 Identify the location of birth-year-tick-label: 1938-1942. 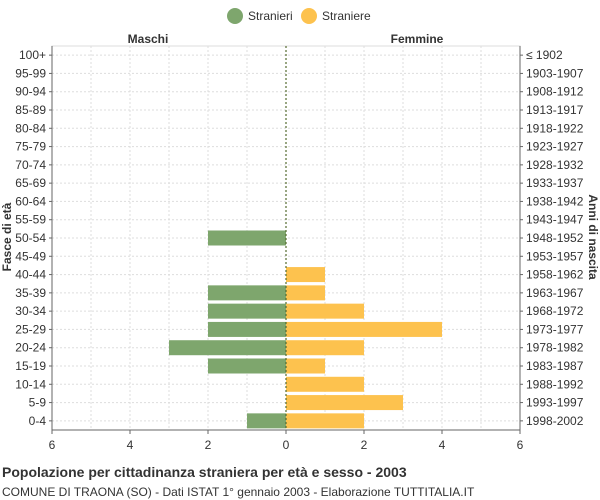
(555, 201).